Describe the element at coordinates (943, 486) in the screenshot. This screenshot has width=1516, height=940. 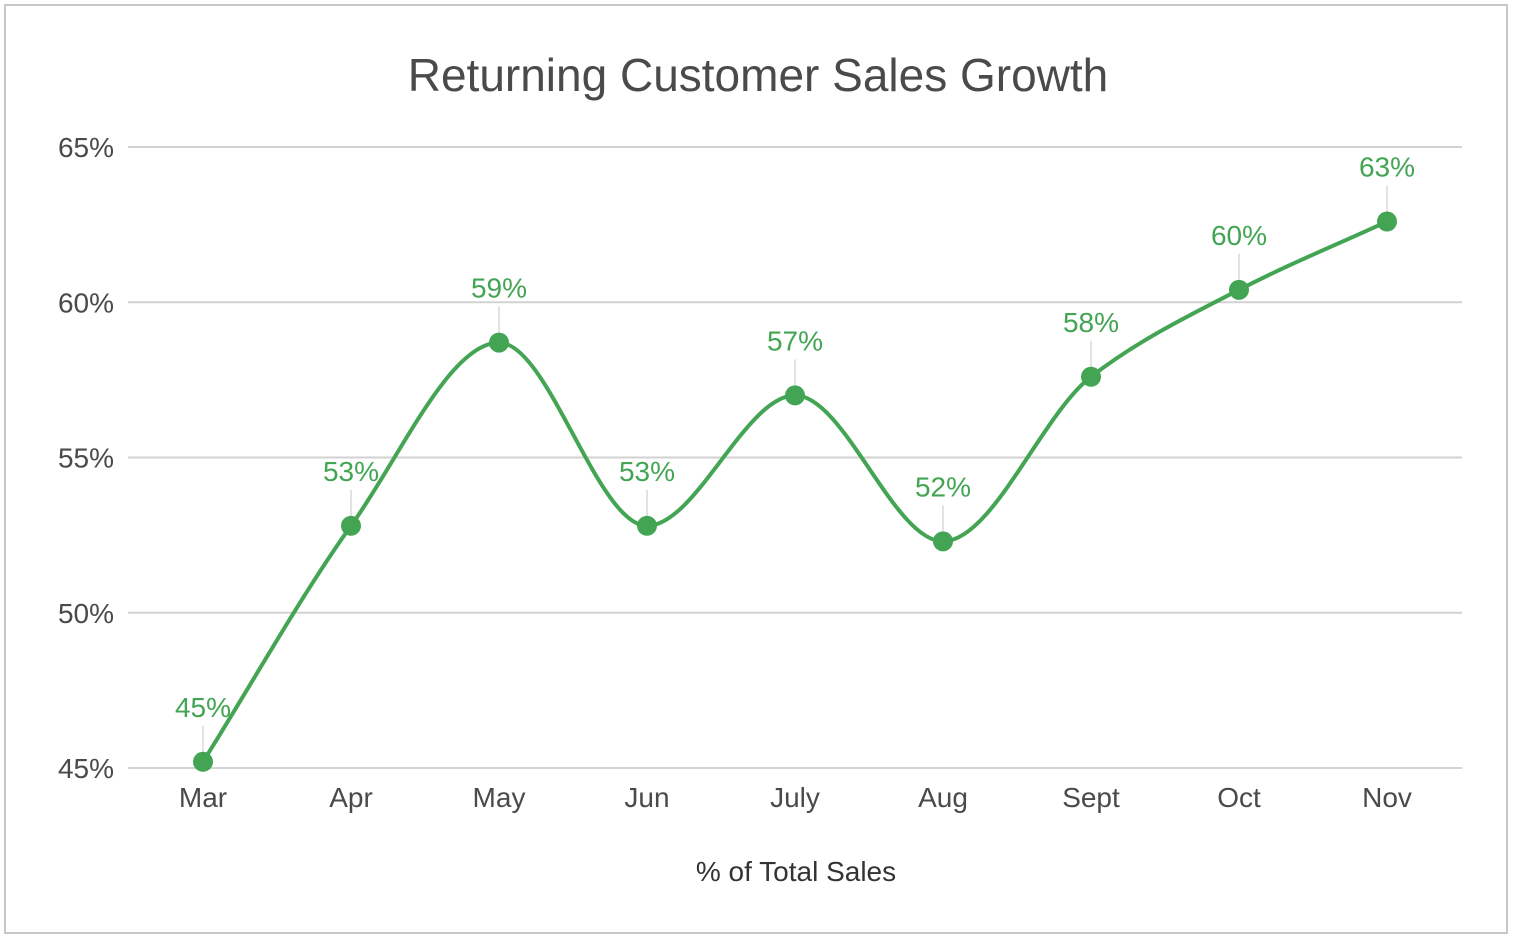
I see `data-label: 52%` at that location.